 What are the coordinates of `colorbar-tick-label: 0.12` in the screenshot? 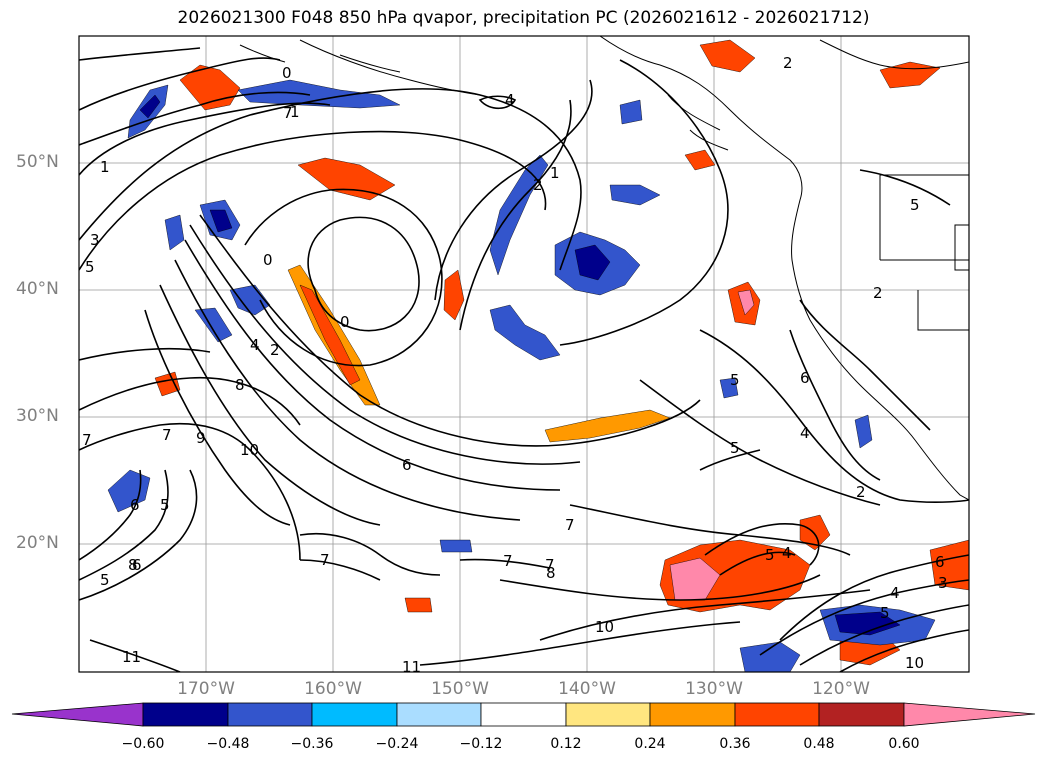 It's located at (566, 744).